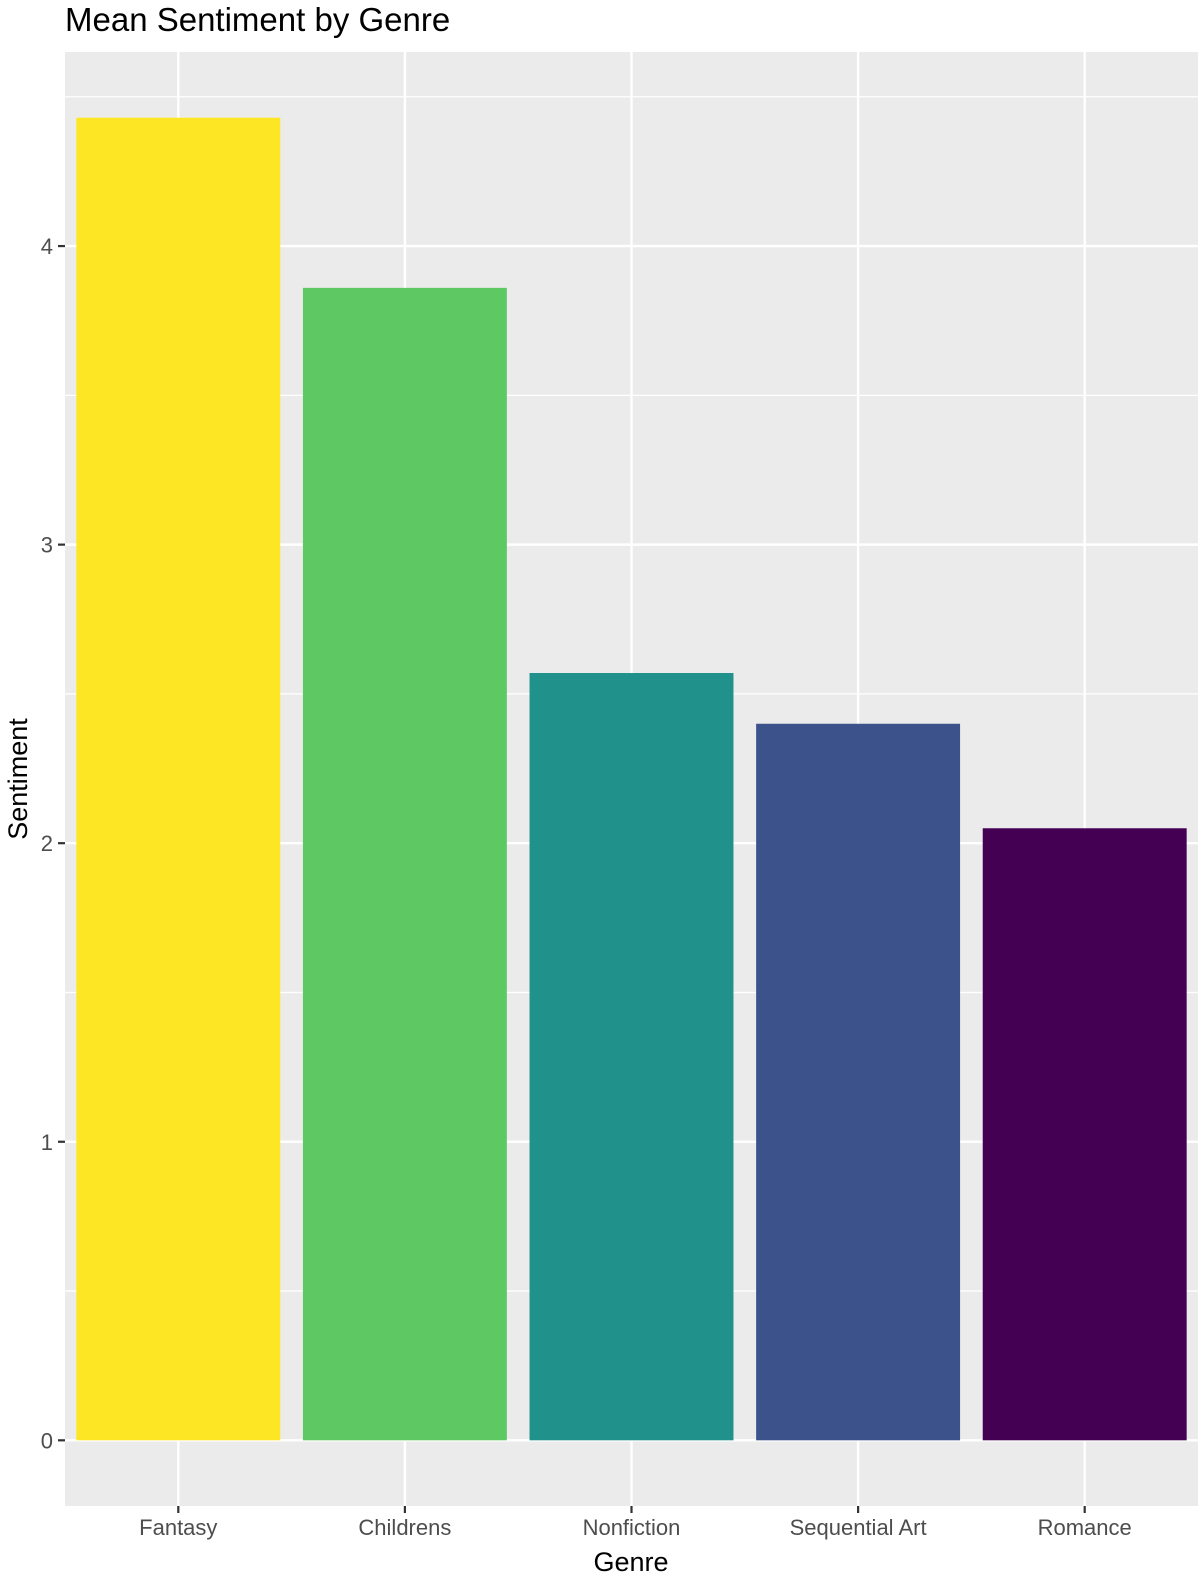  I want to click on bar-sequential-art, so click(858, 1082).